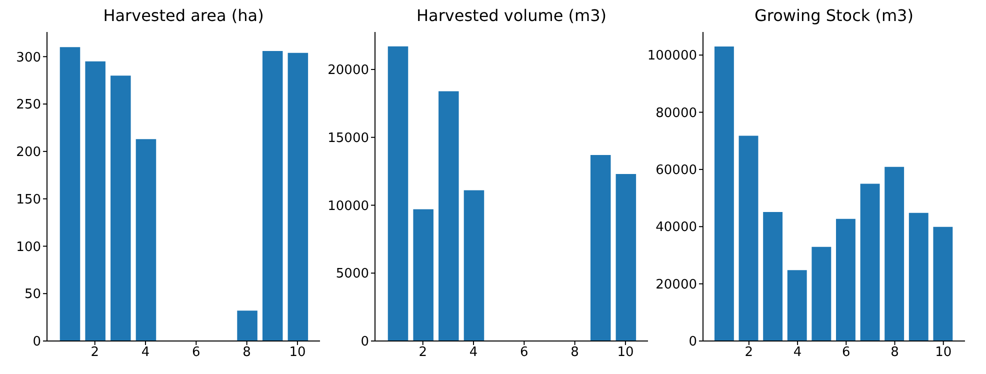 The image size is (986, 374). What do you see at coordinates (183, 15) in the screenshot?
I see `chart-title: Harvested area (ha)` at bounding box center [183, 15].